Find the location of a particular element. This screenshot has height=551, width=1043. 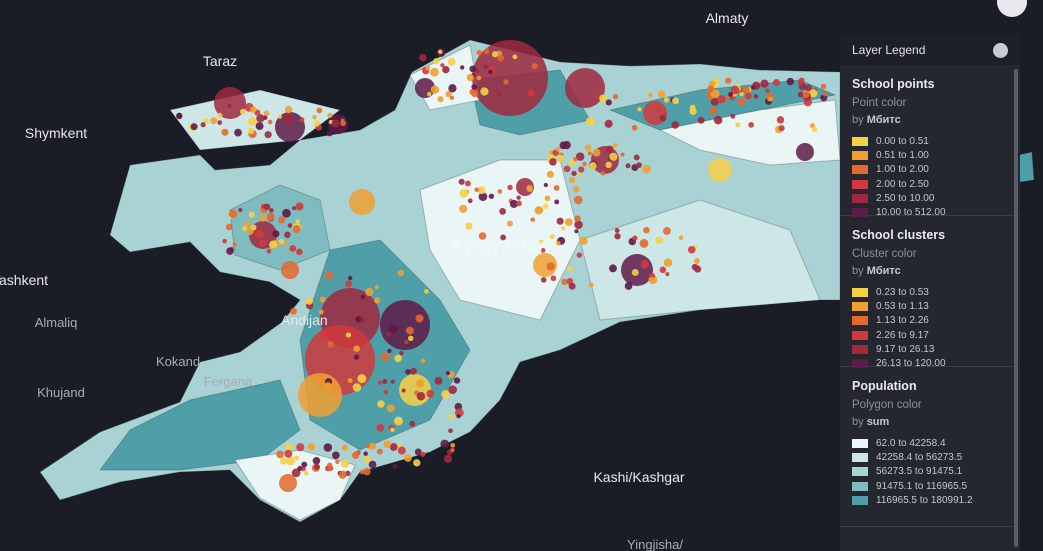

legend-item: 91475.1 to 116965.5 is located at coordinates (930, 486).